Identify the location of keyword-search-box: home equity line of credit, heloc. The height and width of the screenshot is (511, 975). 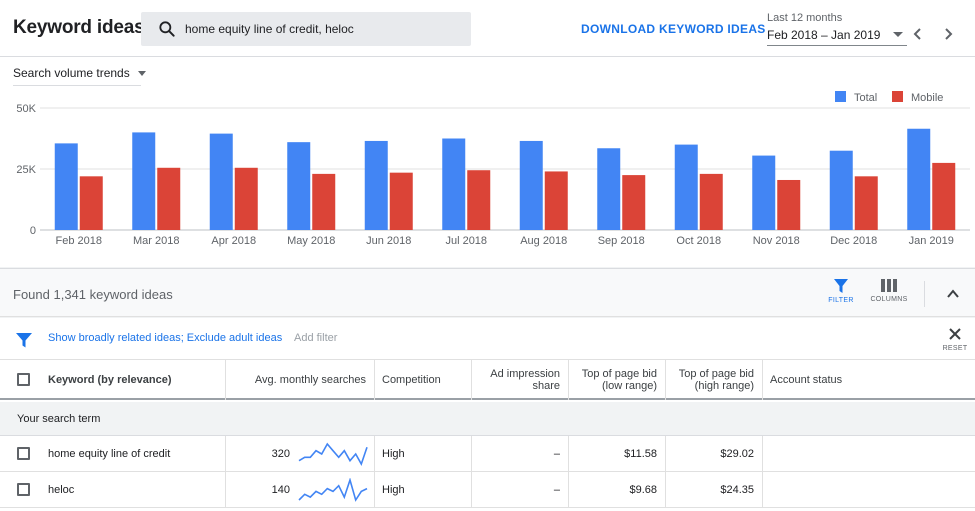
(306, 29).